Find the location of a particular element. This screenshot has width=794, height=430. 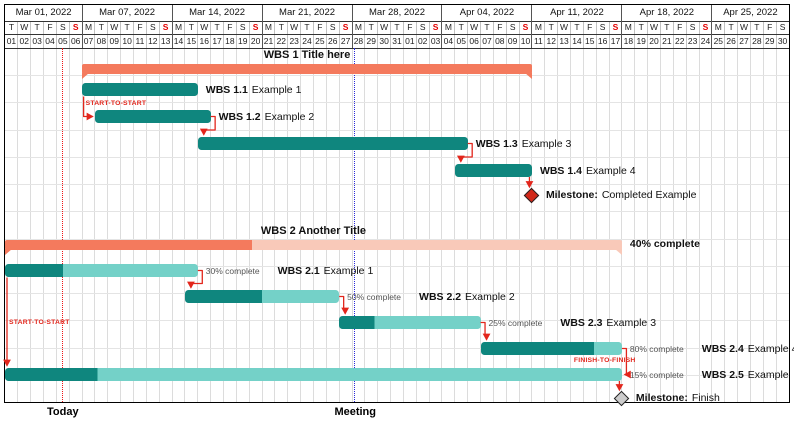

task-label: WBS 1.1 Example 1 is located at coordinates (254, 89).